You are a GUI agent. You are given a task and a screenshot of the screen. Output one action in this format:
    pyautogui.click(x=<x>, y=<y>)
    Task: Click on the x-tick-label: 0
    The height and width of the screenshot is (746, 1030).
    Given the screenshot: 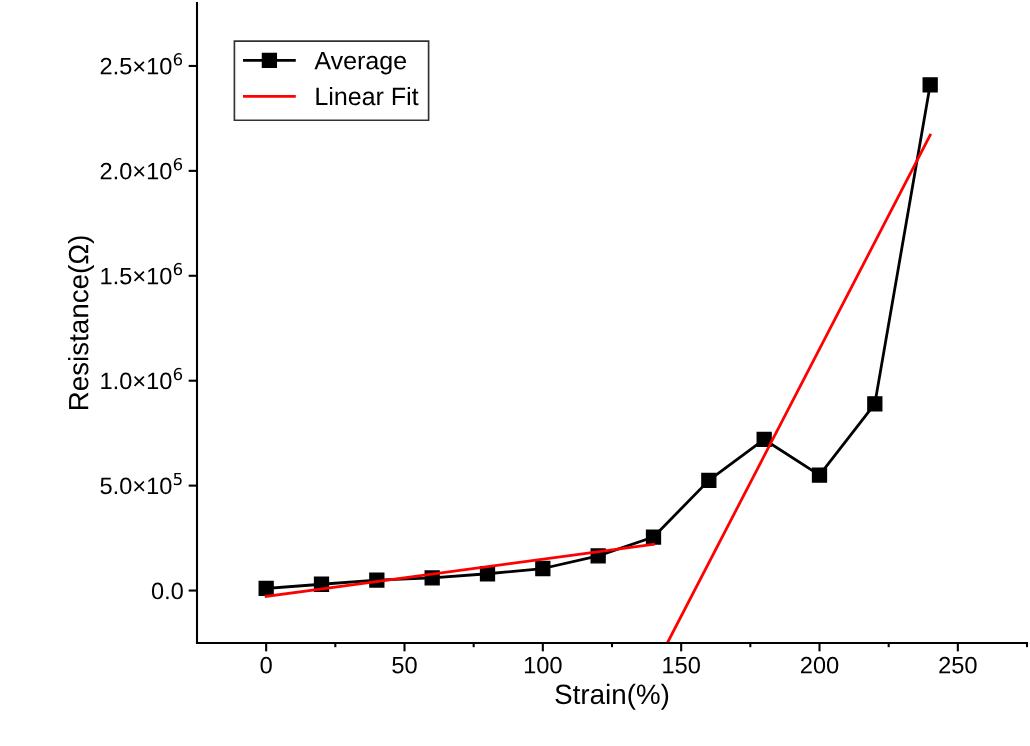 What is the action you would take?
    pyautogui.click(x=266, y=665)
    